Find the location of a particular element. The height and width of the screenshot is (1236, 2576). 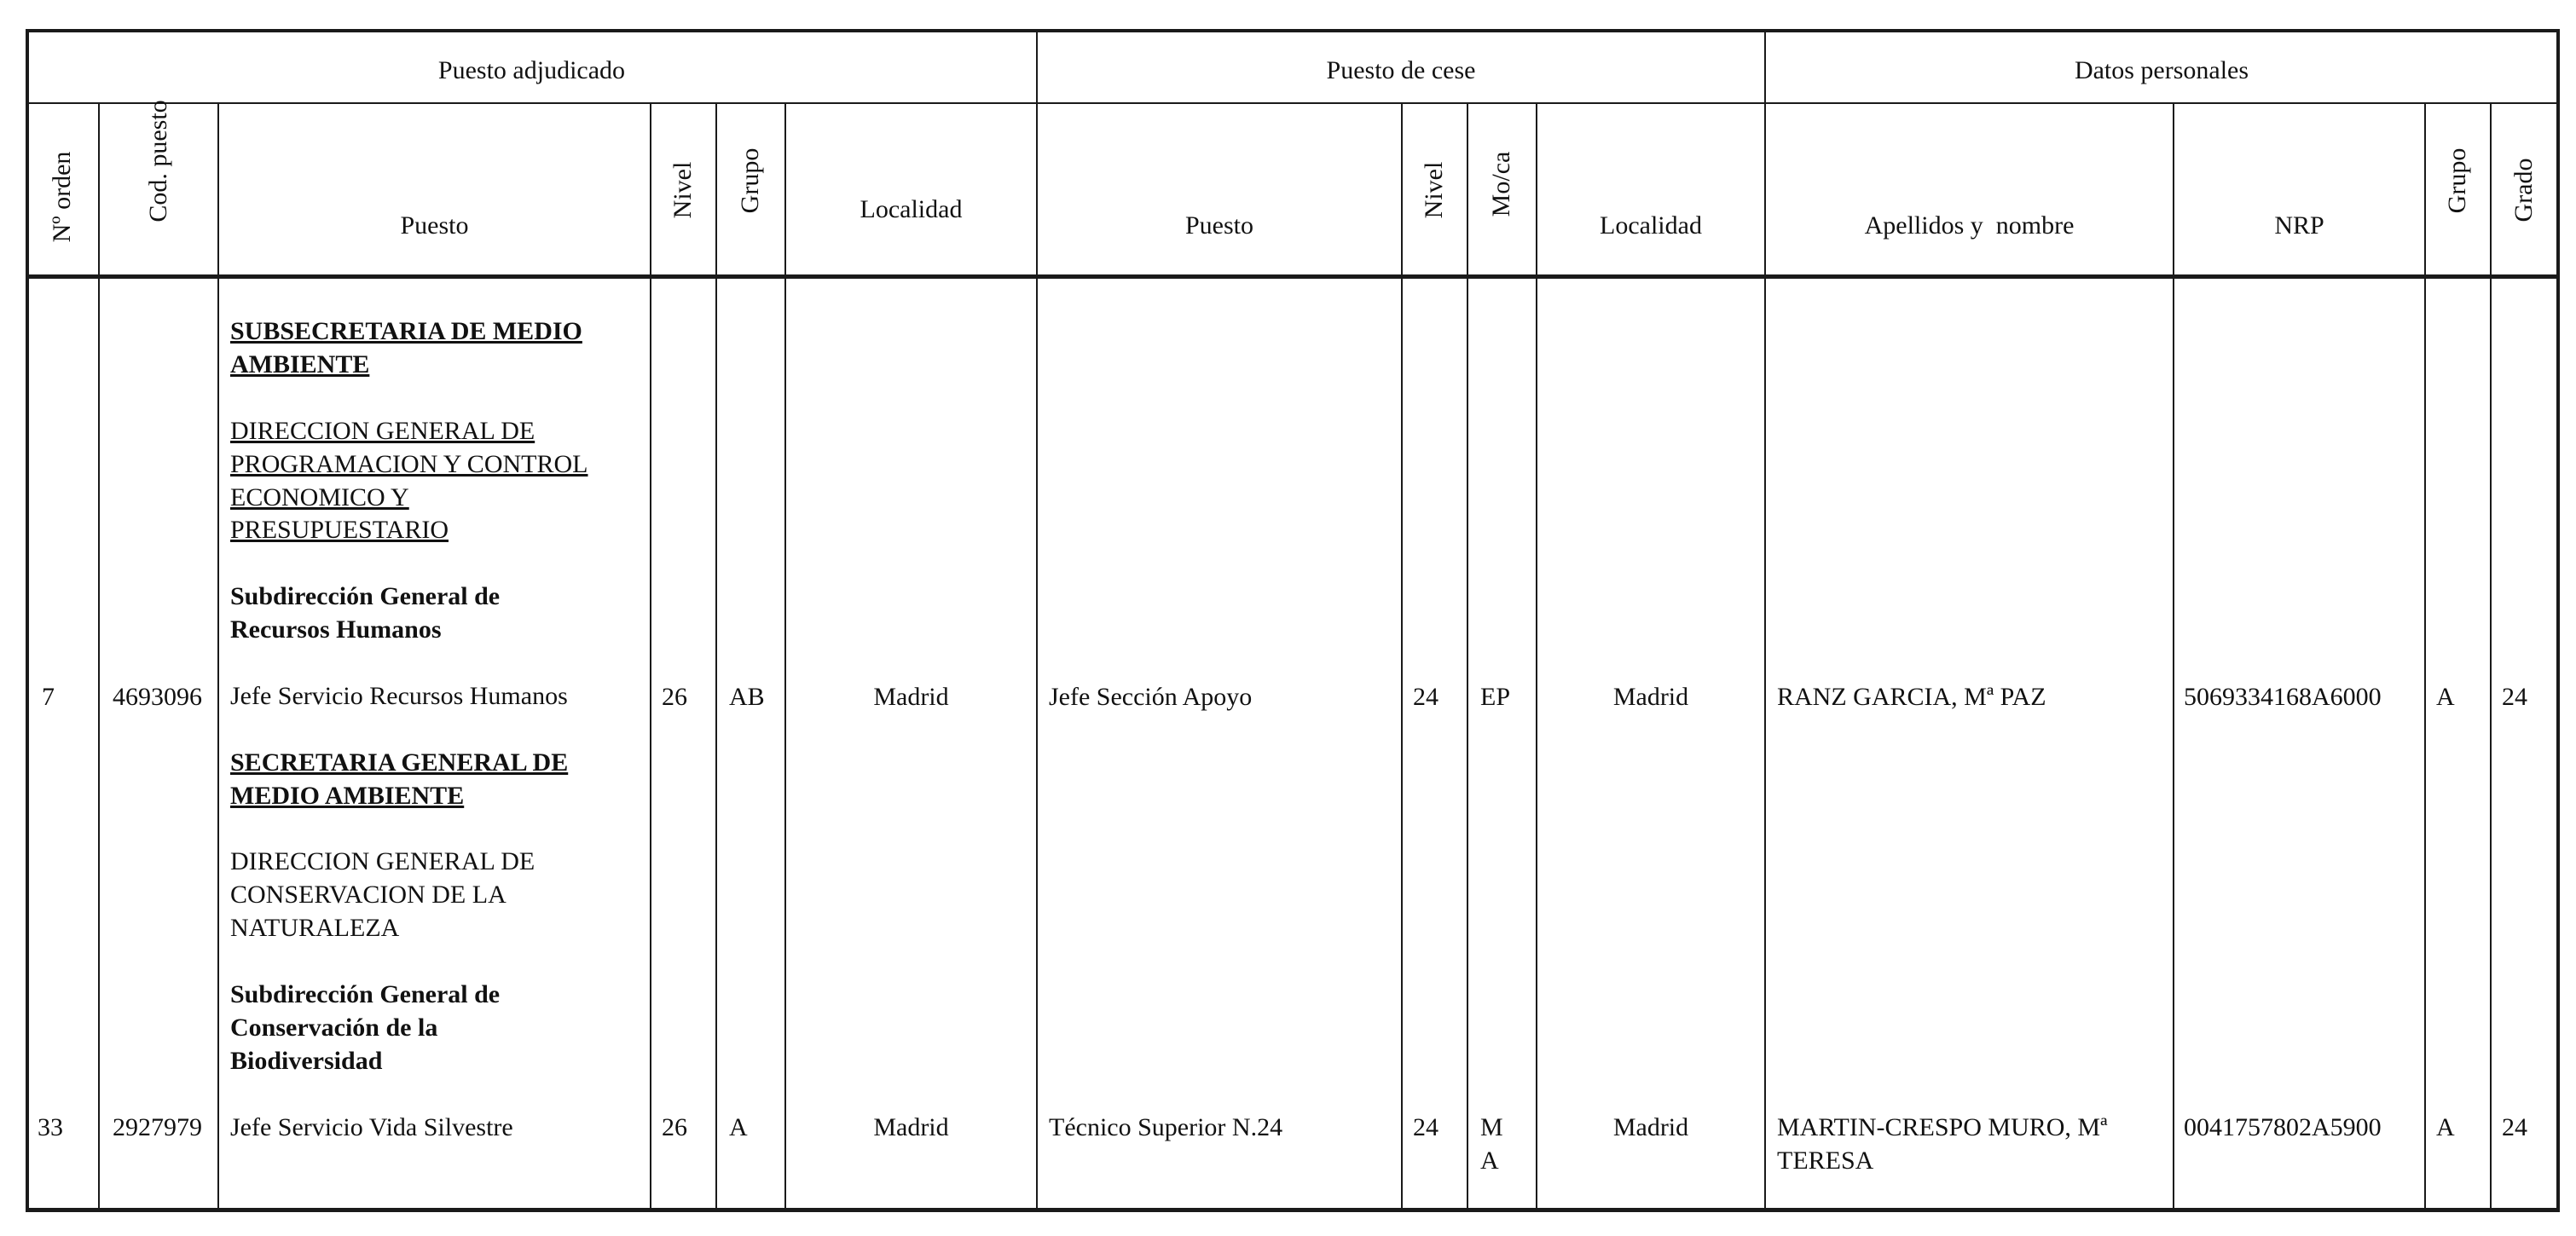

header-cese-nivel: Nivel is located at coordinates (1434, 190).